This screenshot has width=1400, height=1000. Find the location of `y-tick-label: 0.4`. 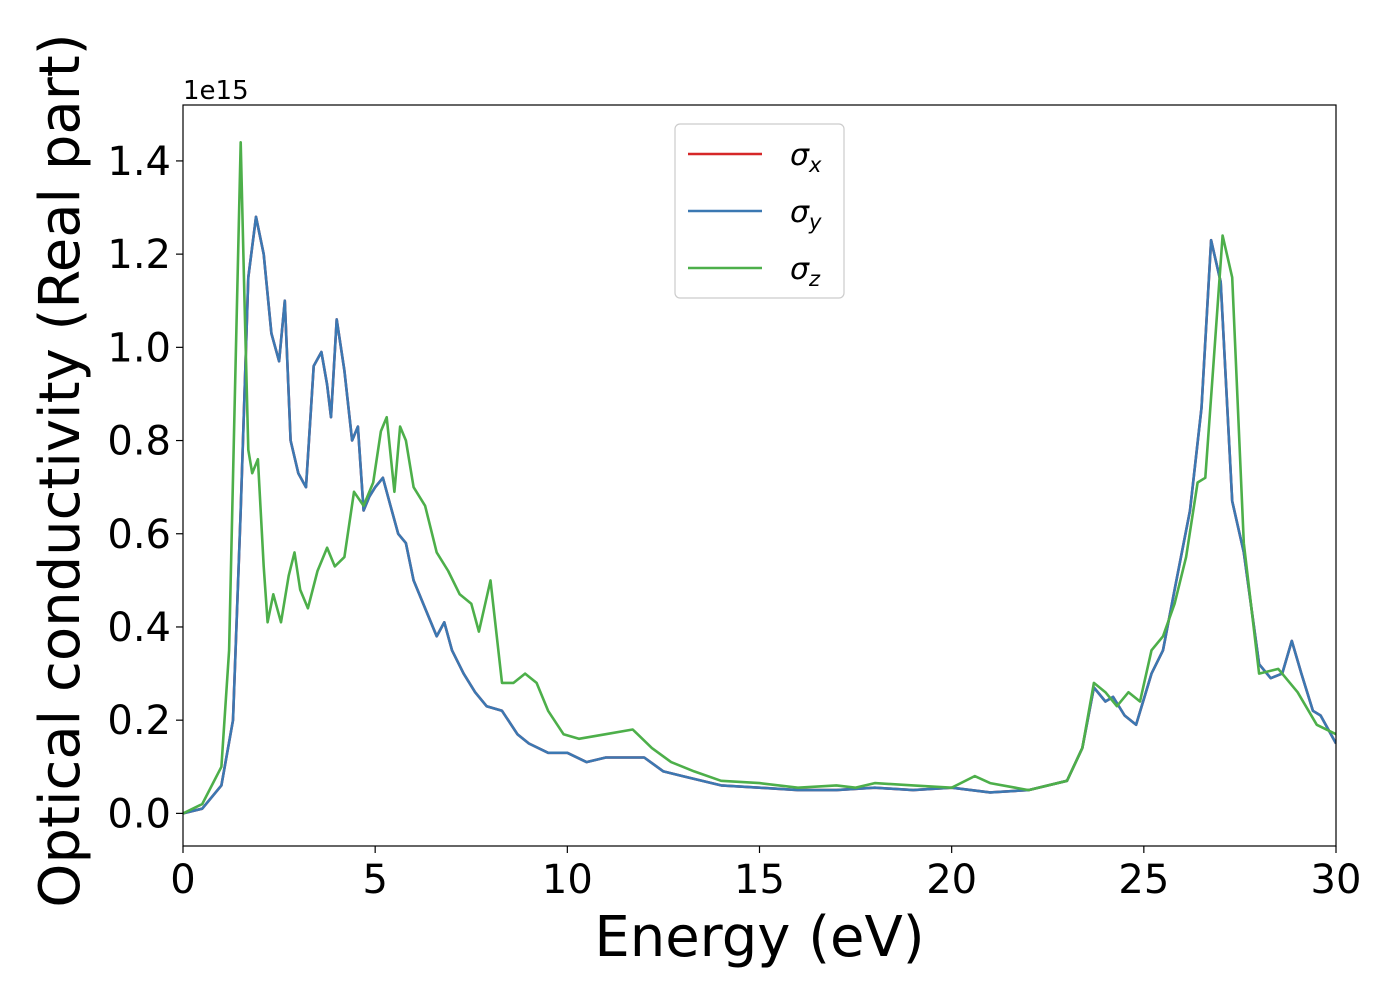

y-tick-label: 0.4 is located at coordinates (139, 628).